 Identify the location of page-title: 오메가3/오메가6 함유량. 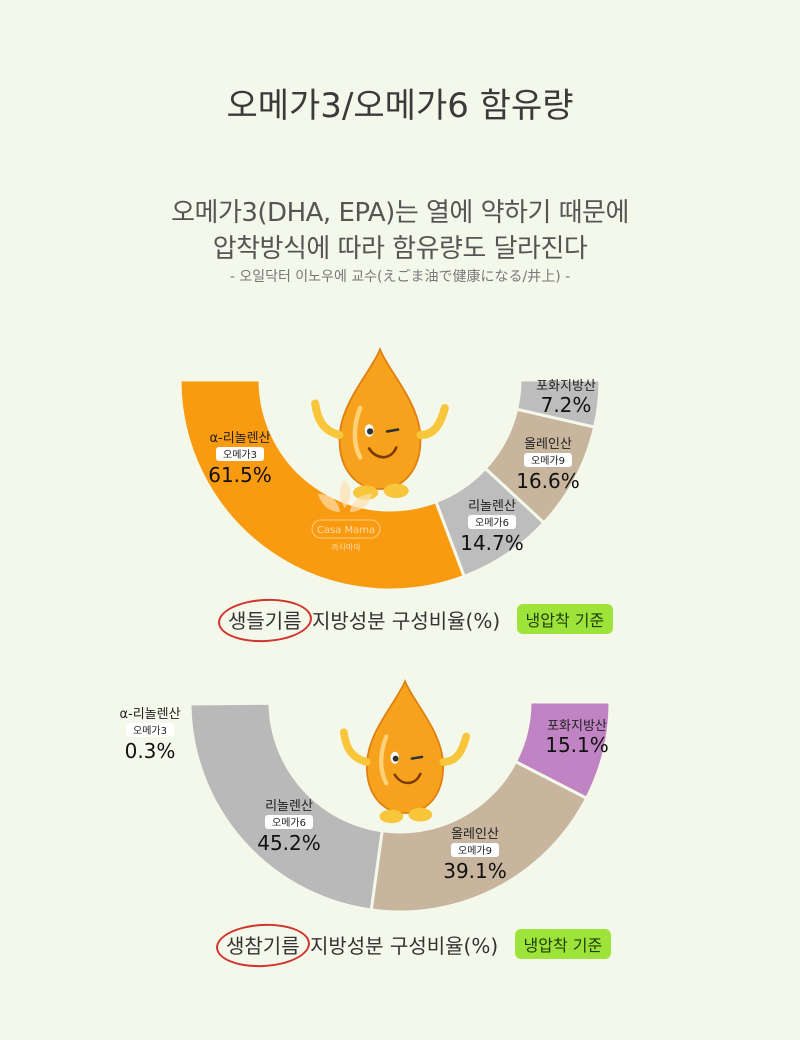
(400, 106).